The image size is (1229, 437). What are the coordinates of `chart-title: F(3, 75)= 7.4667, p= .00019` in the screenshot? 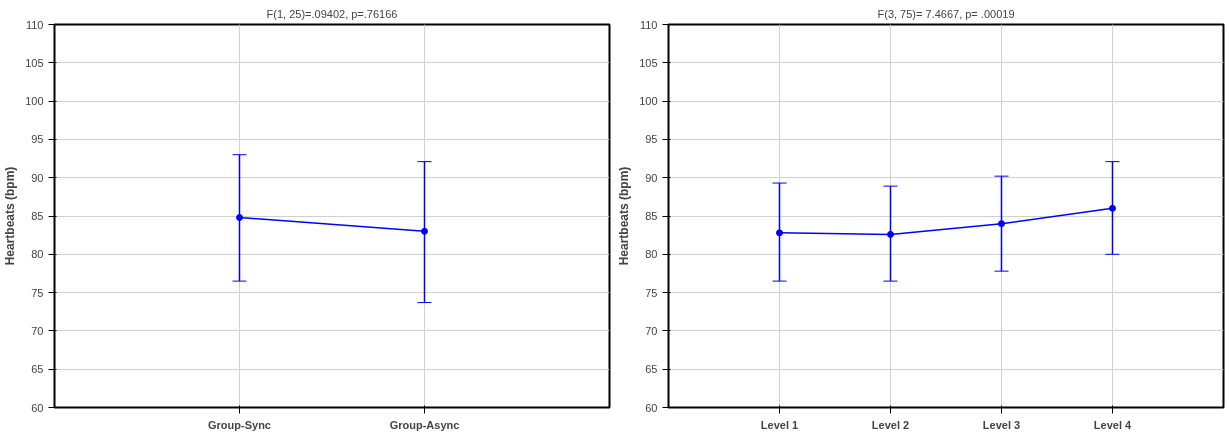 It's located at (946, 13).